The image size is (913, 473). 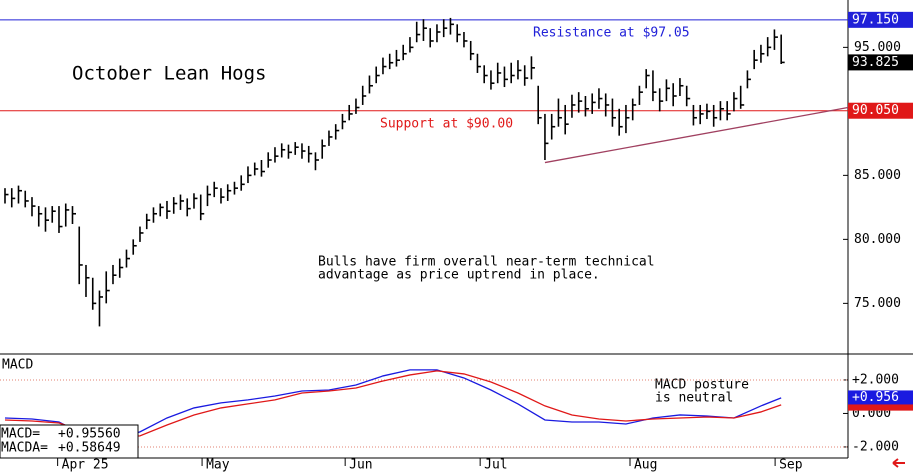 I want to click on y-tick-label: 95.000, so click(x=877, y=47).